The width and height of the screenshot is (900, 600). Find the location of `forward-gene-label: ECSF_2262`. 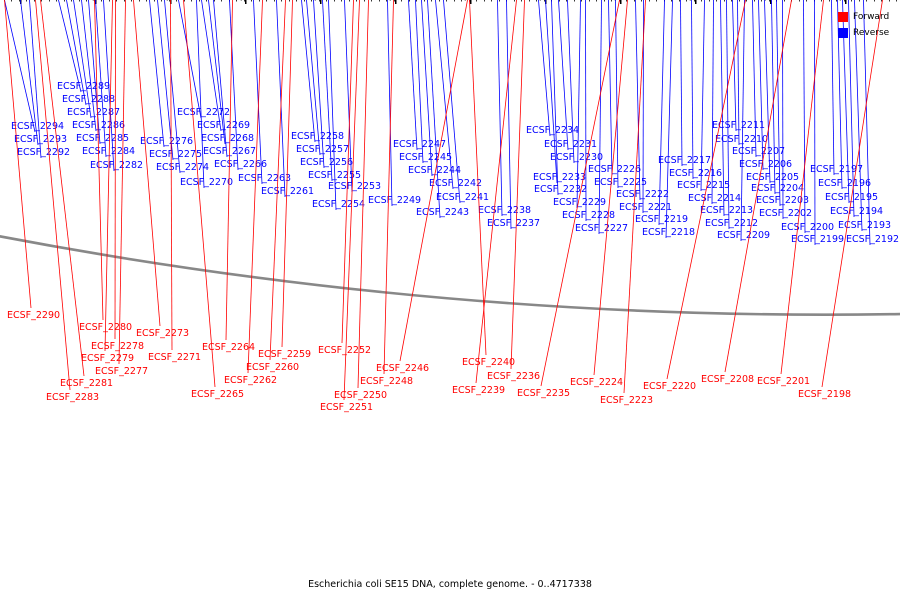

forward-gene-label: ECSF_2262 is located at coordinates (250, 380).